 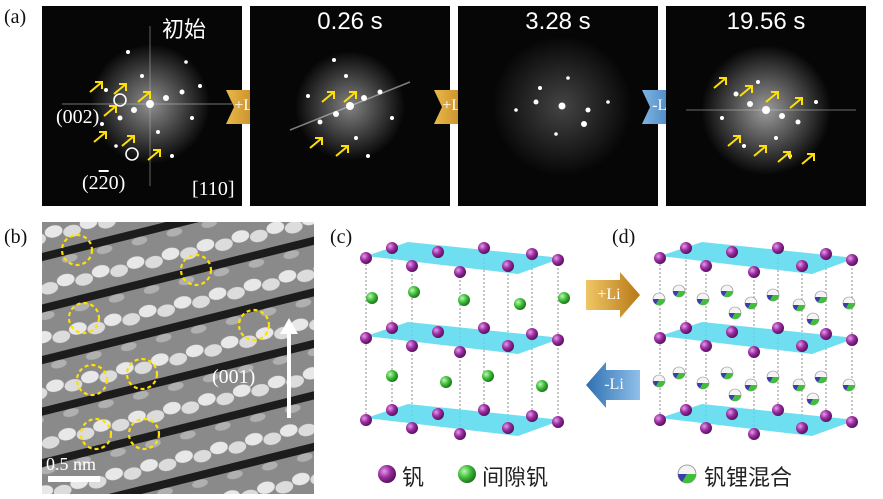 What do you see at coordinates (234, 377) in the screenshot?
I see `direction-label-001: (001)` at bounding box center [234, 377].